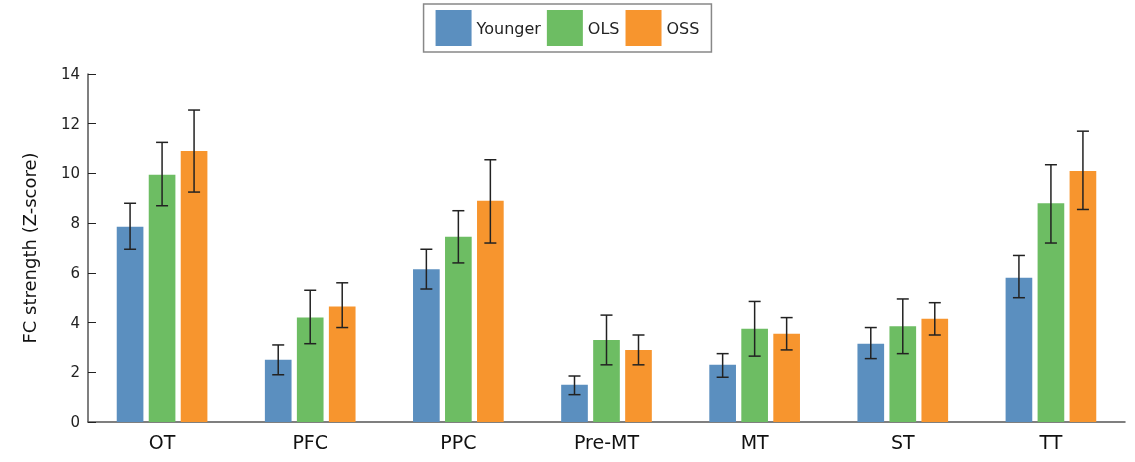  What do you see at coordinates (75, 372) in the screenshot?
I see `y-tick-label: 2` at bounding box center [75, 372].